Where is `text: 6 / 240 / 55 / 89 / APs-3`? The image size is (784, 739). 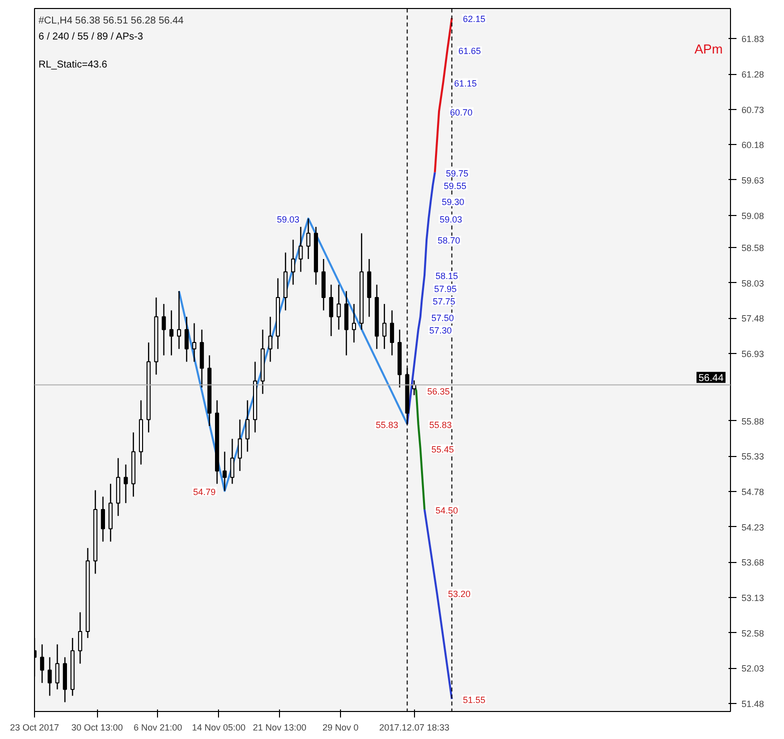
text: 6 / 240 / 55 / 89 / APs-3 is located at coordinates (91, 37).